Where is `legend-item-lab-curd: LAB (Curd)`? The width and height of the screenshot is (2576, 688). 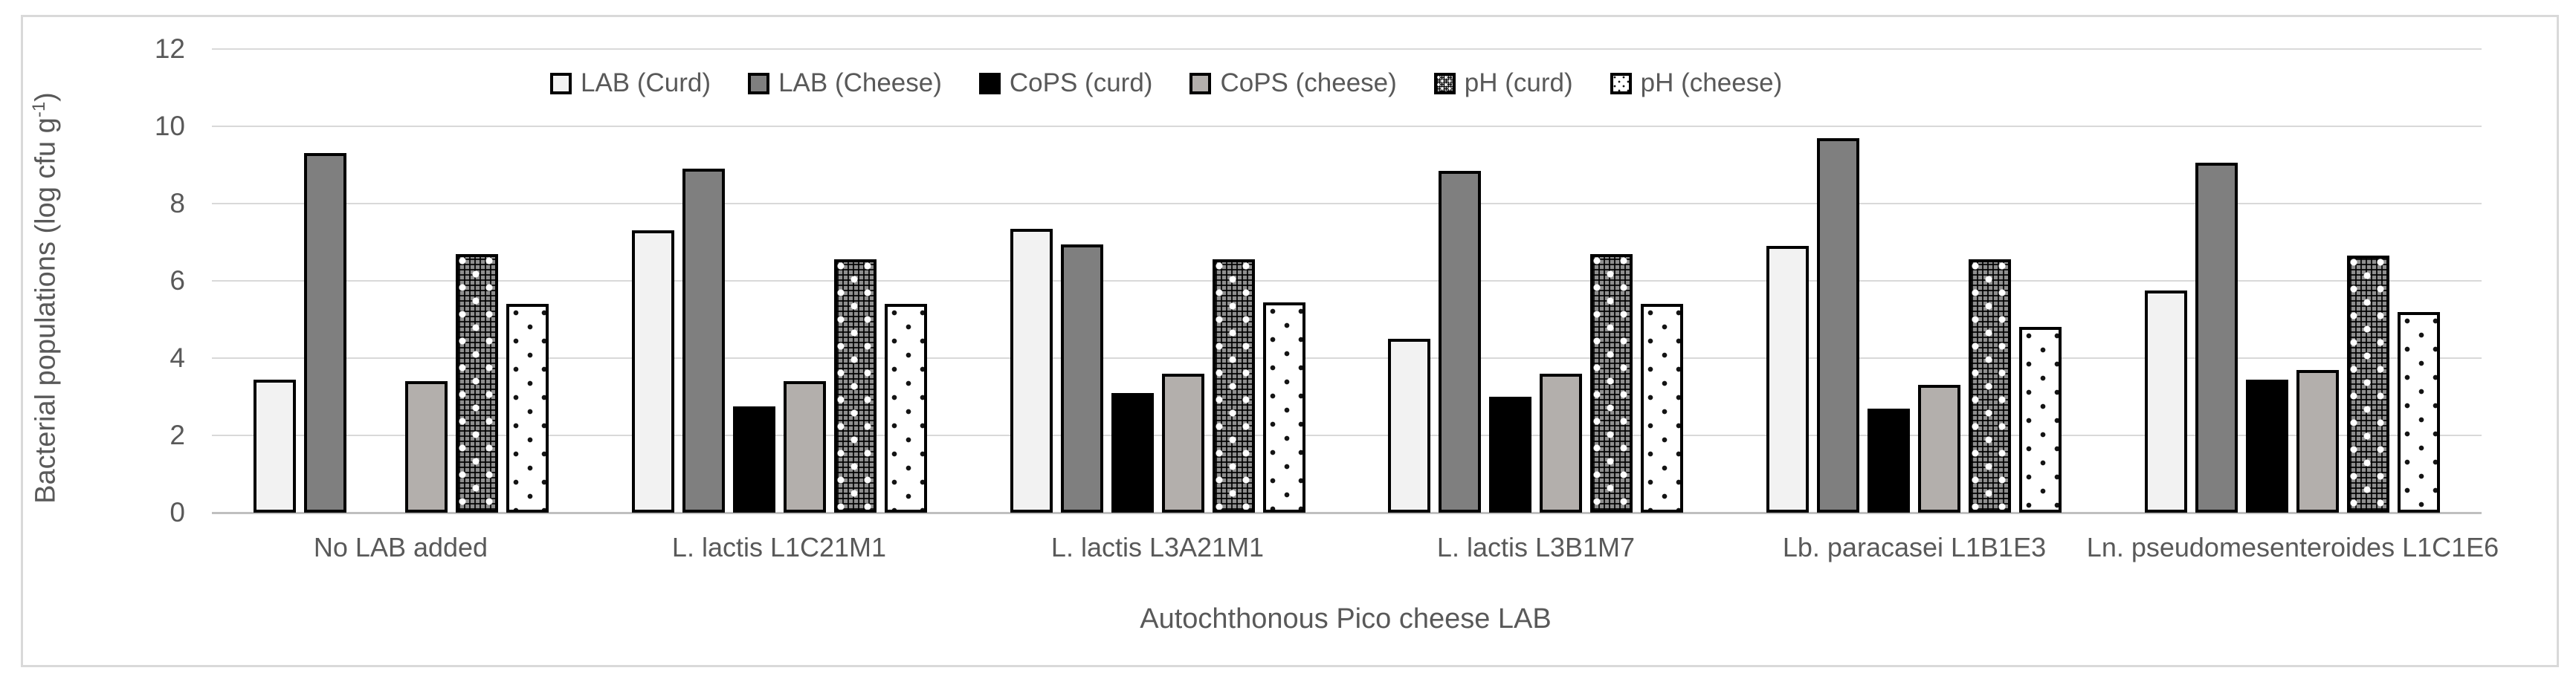
legend-item-lab-curd: LAB (Curd) is located at coordinates (630, 83).